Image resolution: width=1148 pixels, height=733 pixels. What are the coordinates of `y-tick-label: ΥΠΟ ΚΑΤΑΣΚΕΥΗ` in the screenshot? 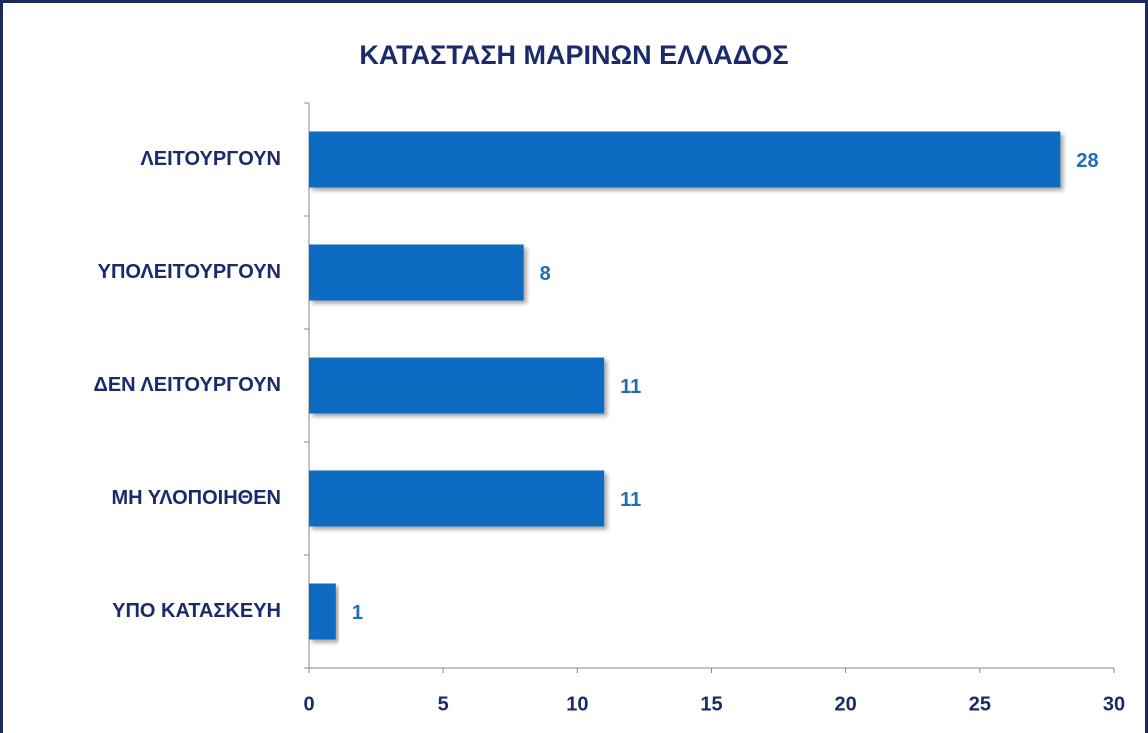 It's located at (196, 611).